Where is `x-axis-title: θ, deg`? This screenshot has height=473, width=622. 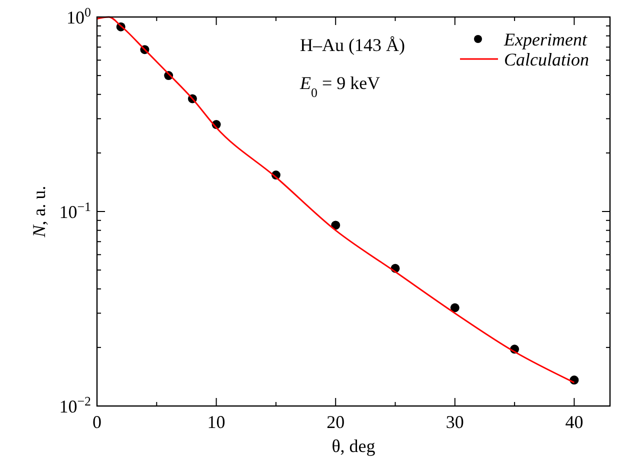 x-axis-title: θ, deg is located at coordinates (354, 446).